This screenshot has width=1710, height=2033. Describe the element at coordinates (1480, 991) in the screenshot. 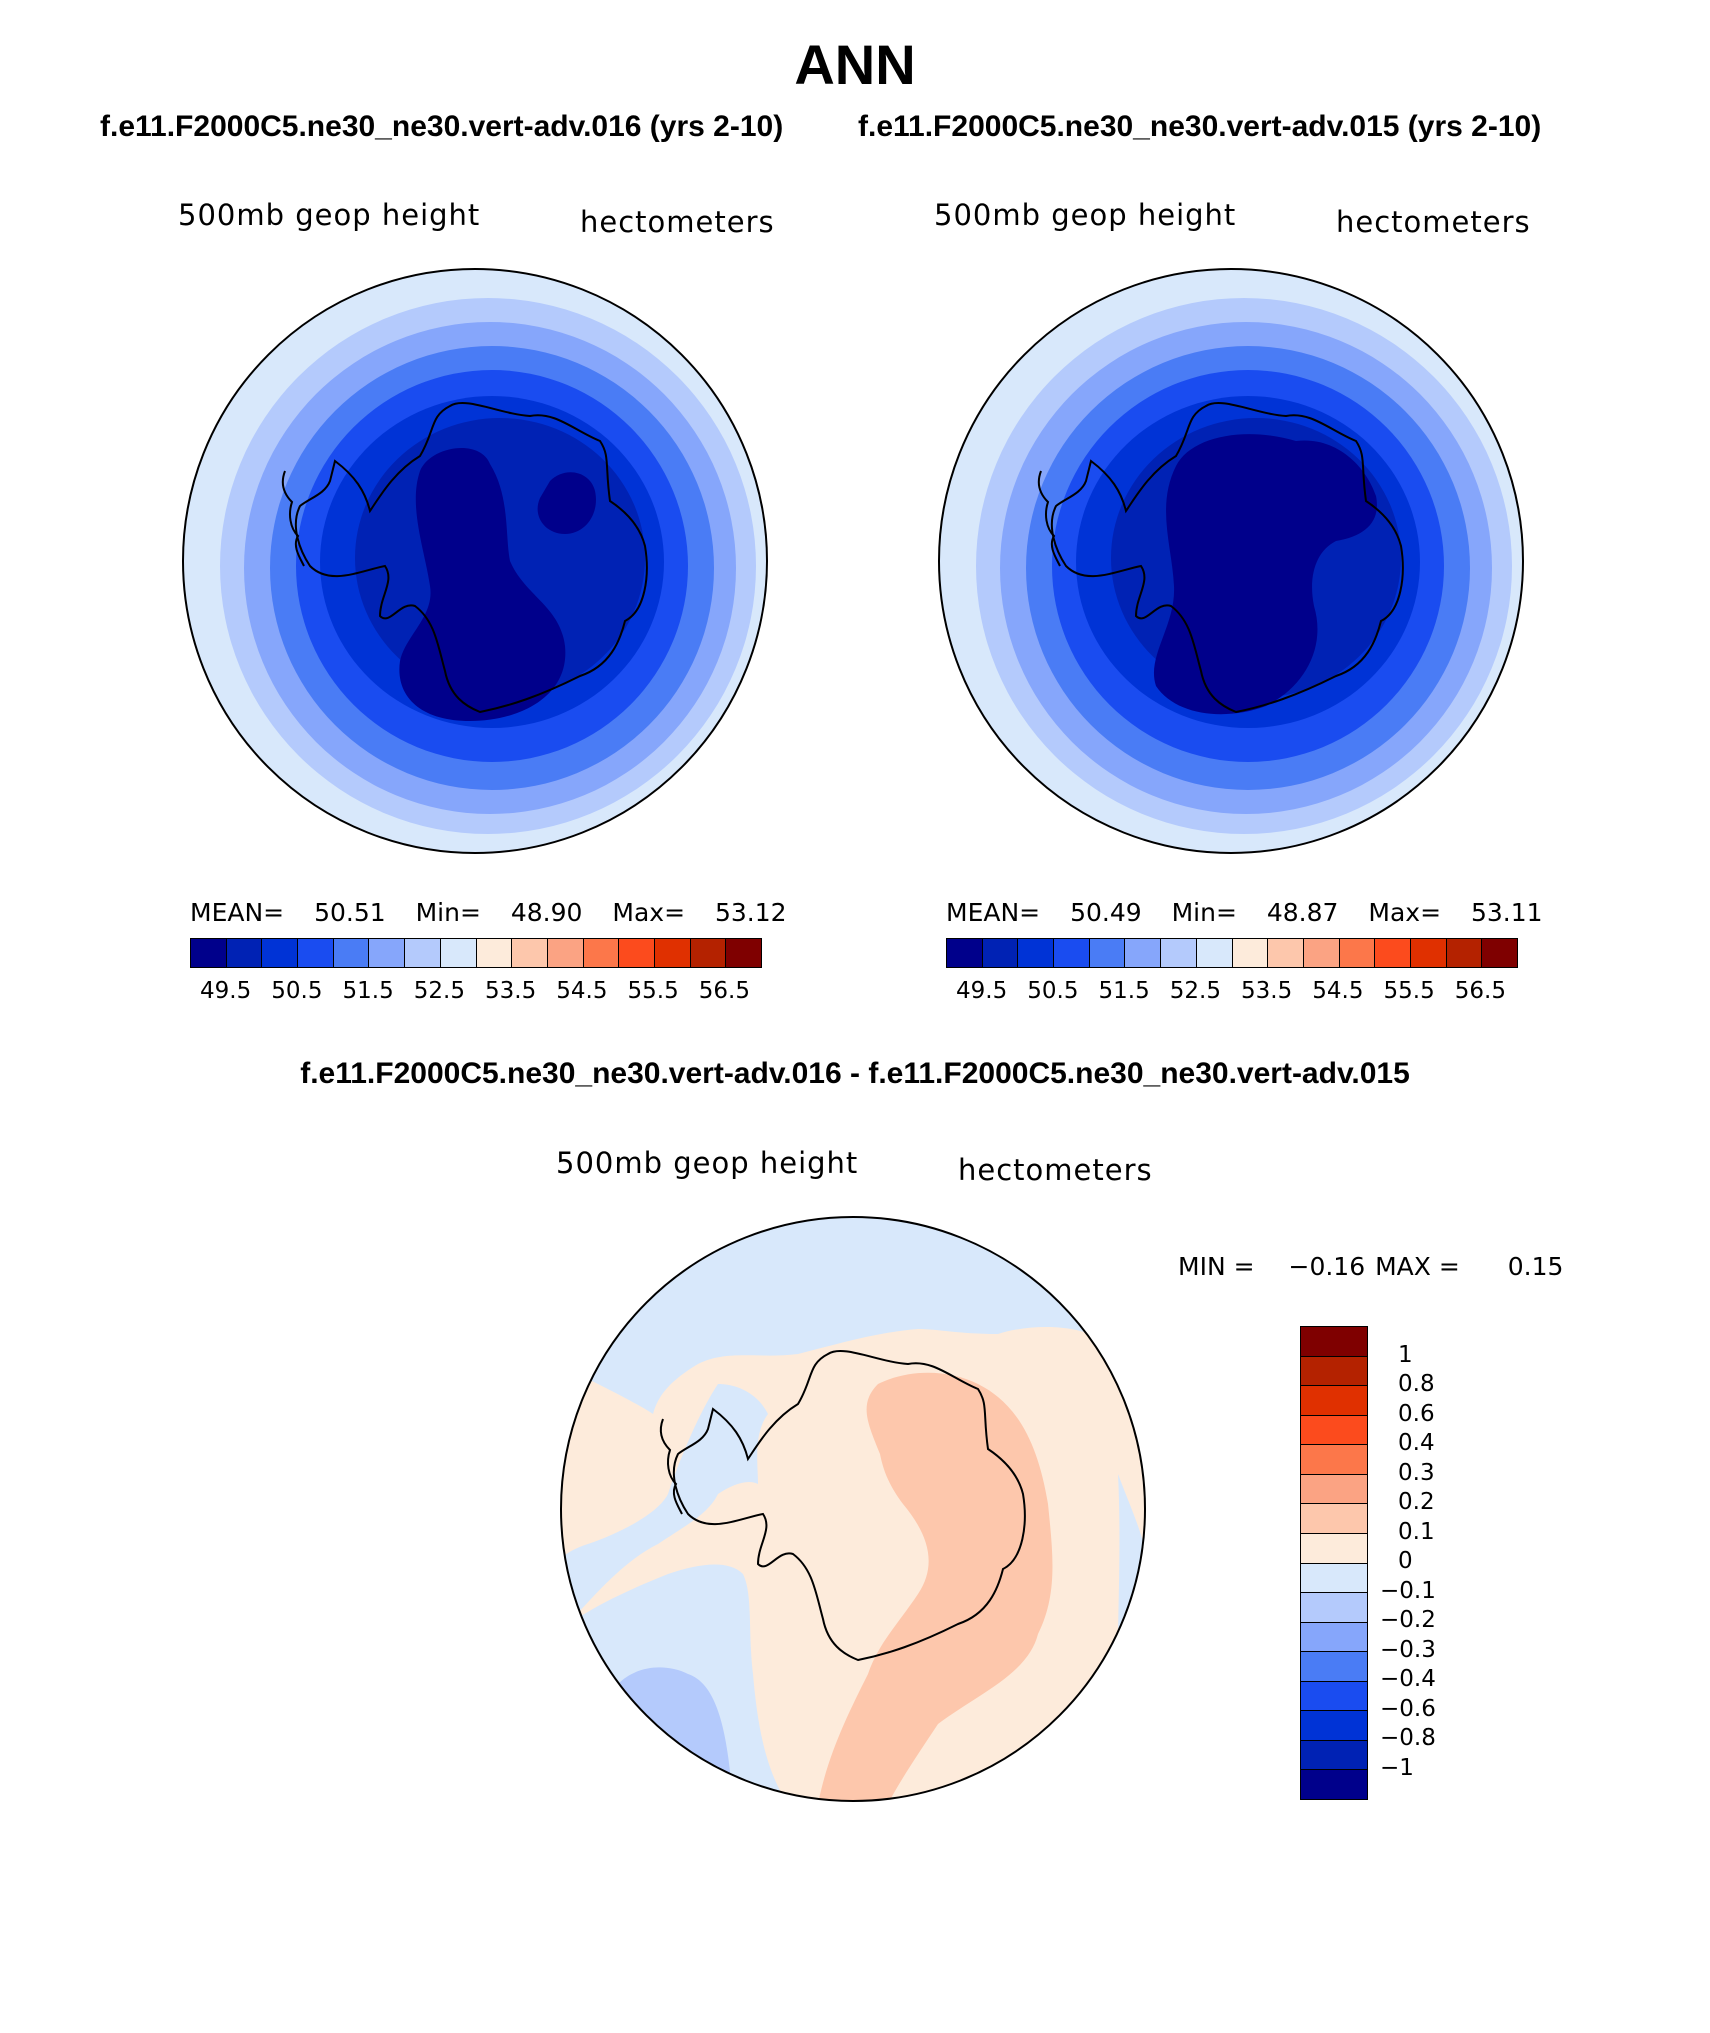

I see `right-colorbar-tick-label: 56.5` at that location.